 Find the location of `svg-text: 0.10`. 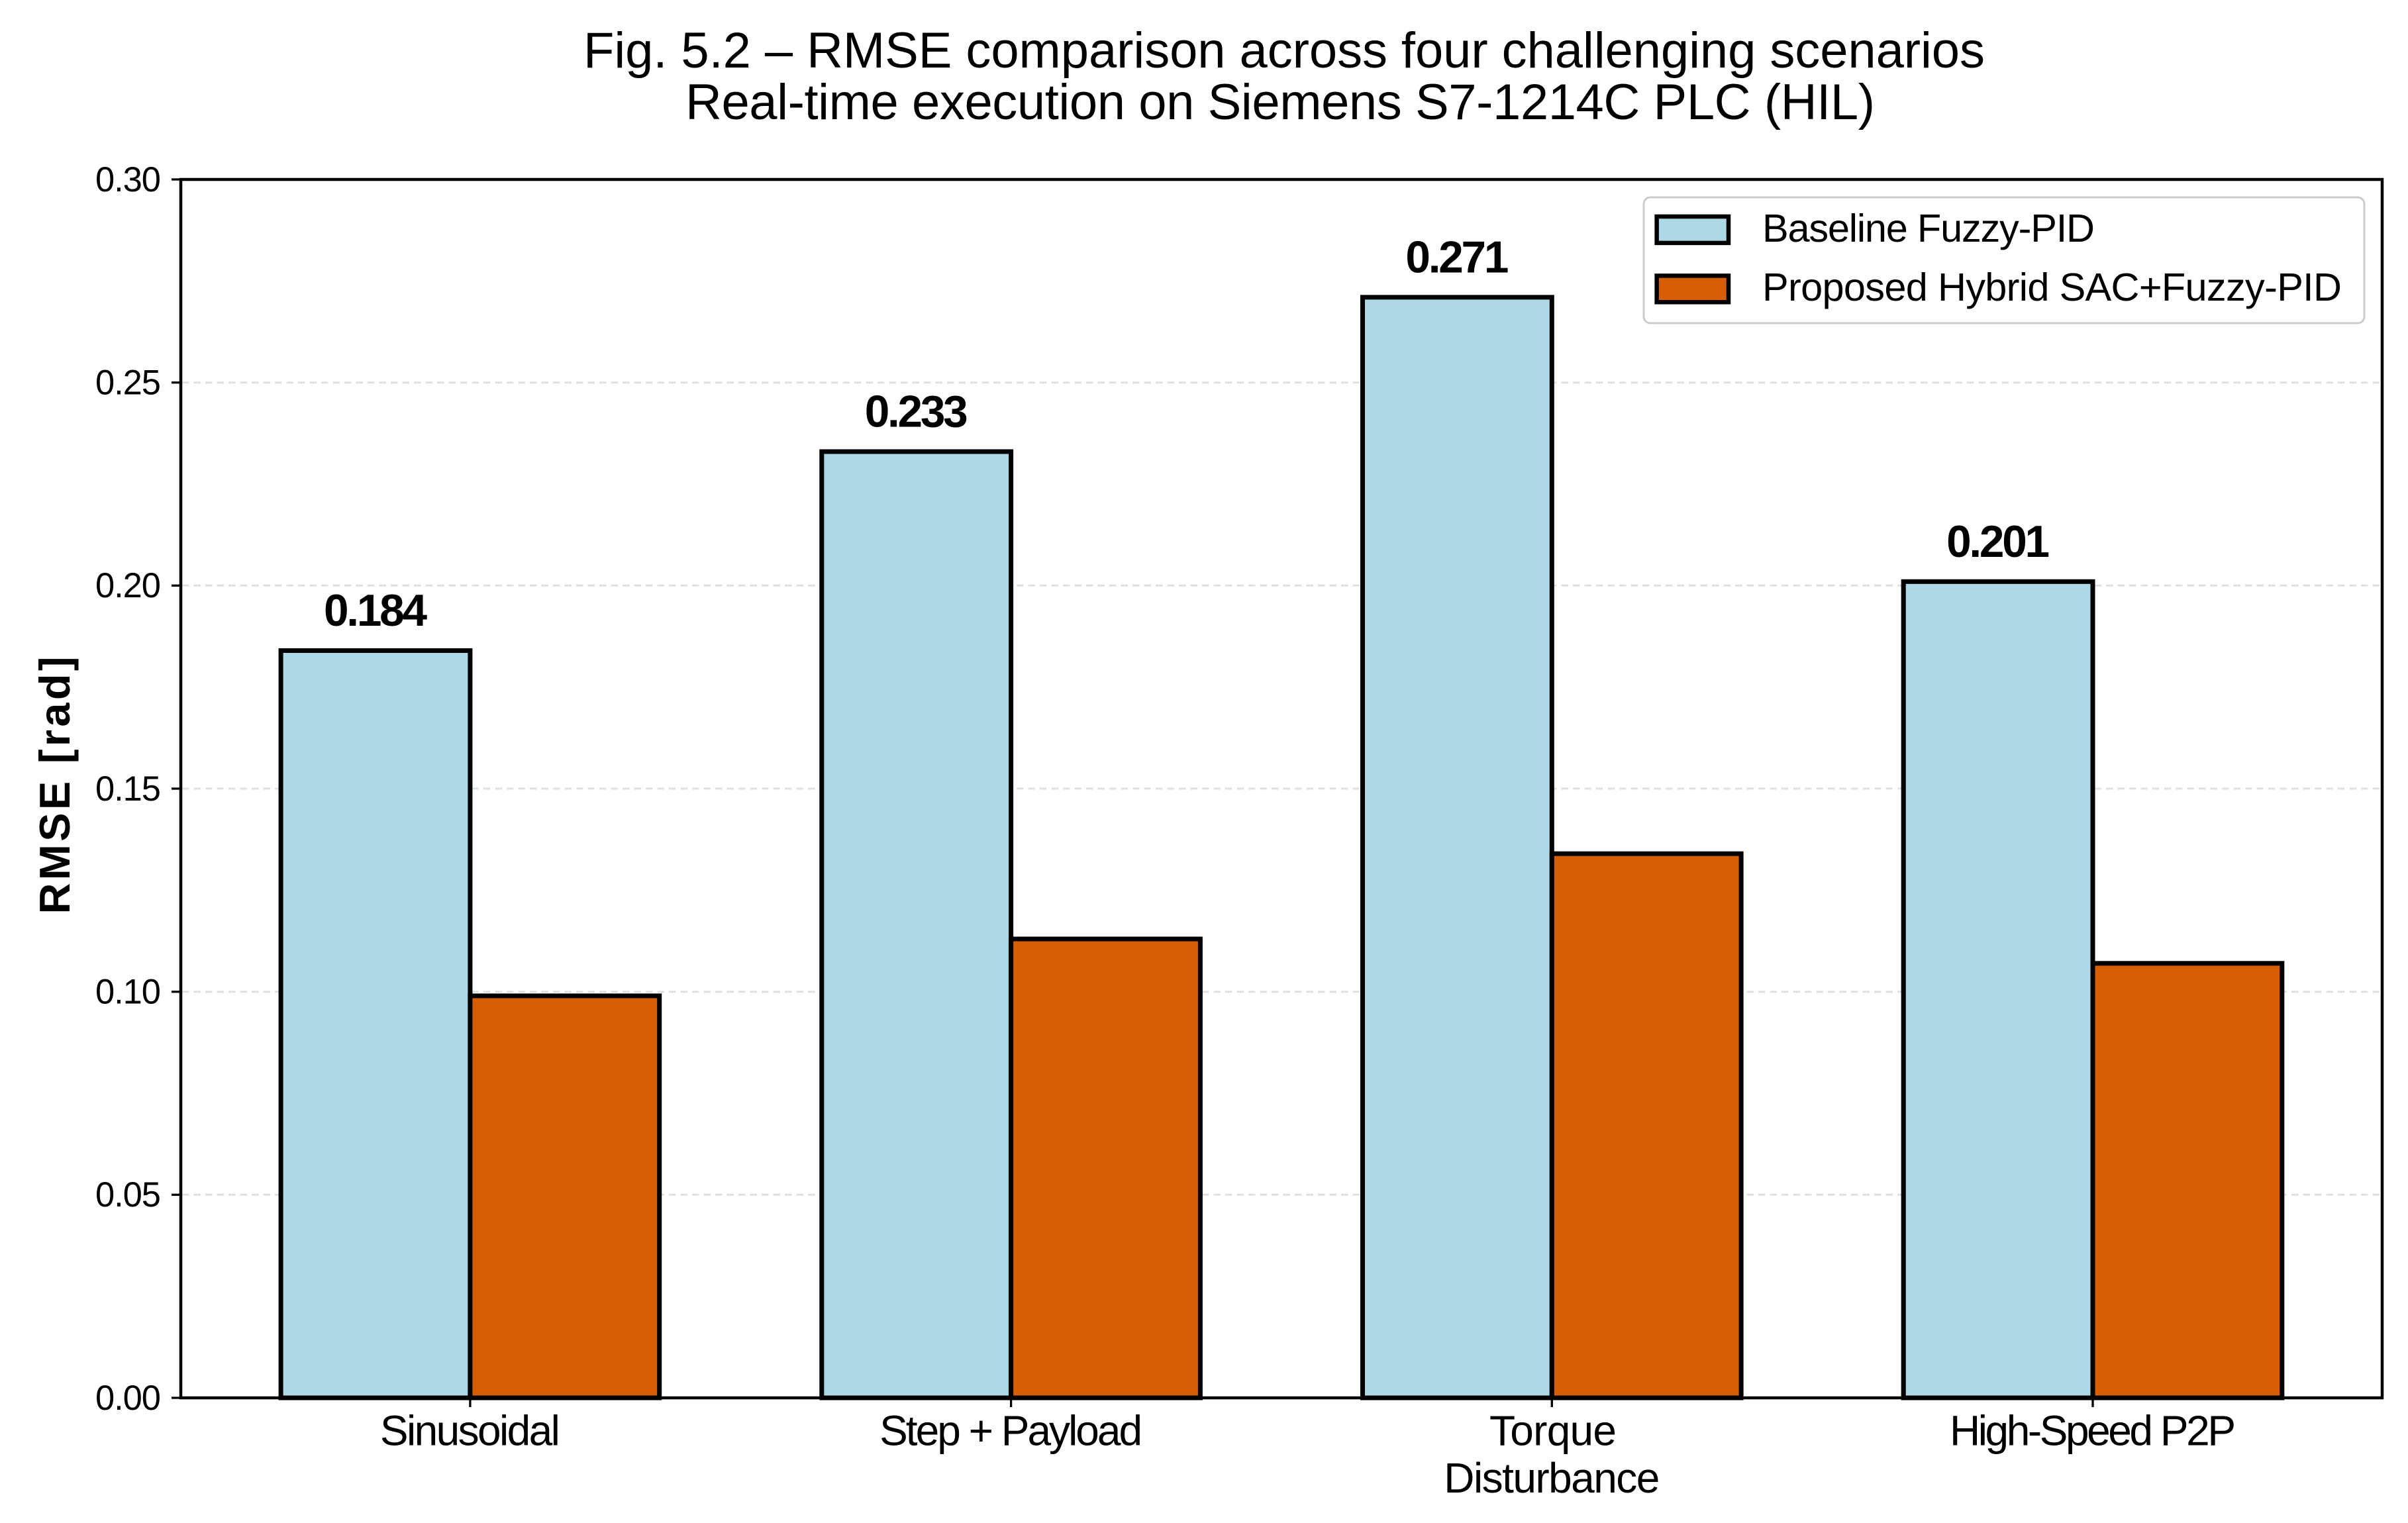

svg-text: 0.10 is located at coordinates (128, 992).